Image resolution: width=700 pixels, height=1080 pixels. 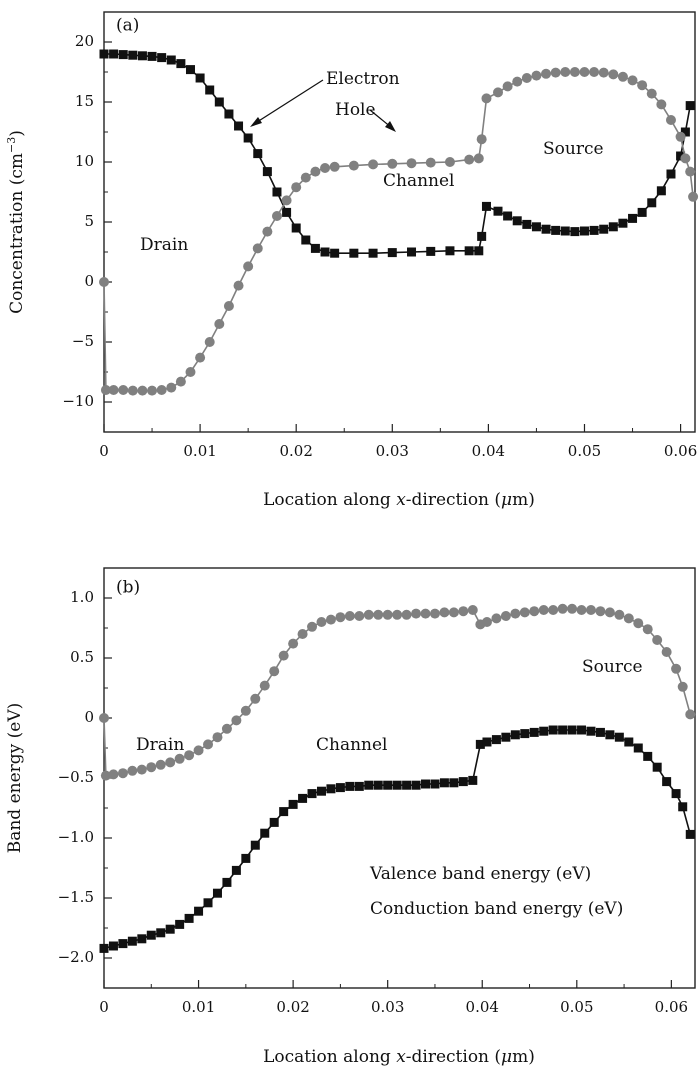 What do you see at coordinates (76, 897) in the screenshot?
I see `y-tick-label: −1.5` at bounding box center [76, 897].